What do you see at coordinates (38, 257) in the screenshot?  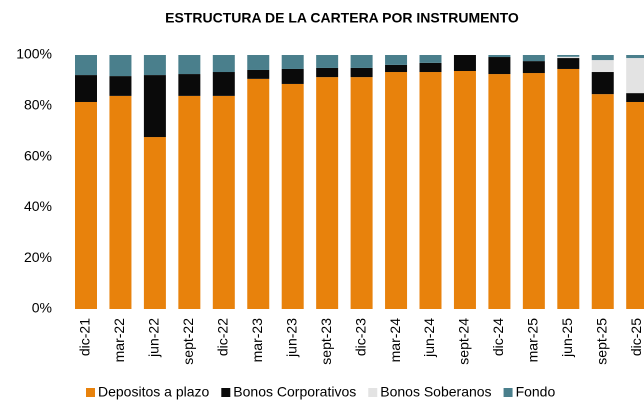 I see `y-tick-label: 20%` at bounding box center [38, 257].